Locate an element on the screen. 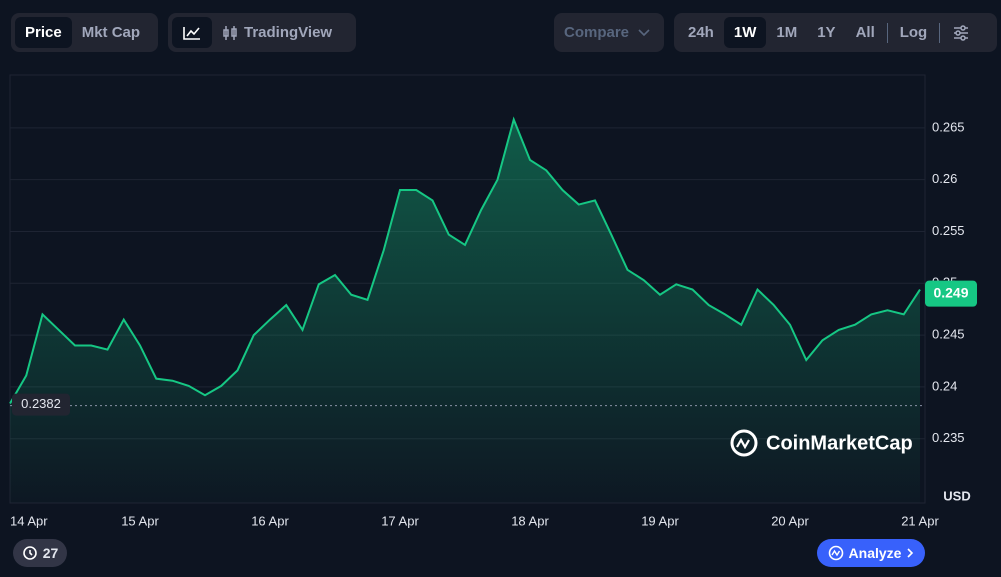 This screenshot has width=1001, height=577. analyze-button: Analyze is located at coordinates (871, 553).